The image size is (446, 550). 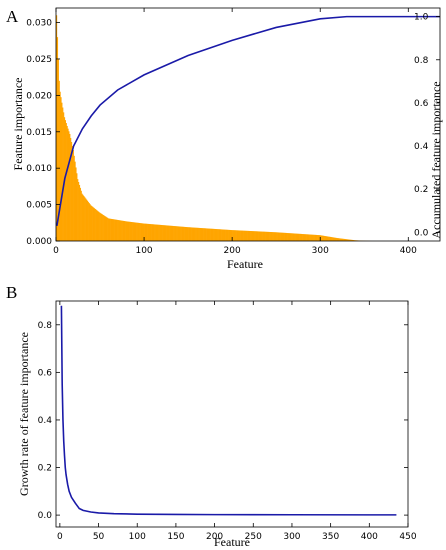 I want to click on x-tick-label: 250, so click(x=253, y=537).